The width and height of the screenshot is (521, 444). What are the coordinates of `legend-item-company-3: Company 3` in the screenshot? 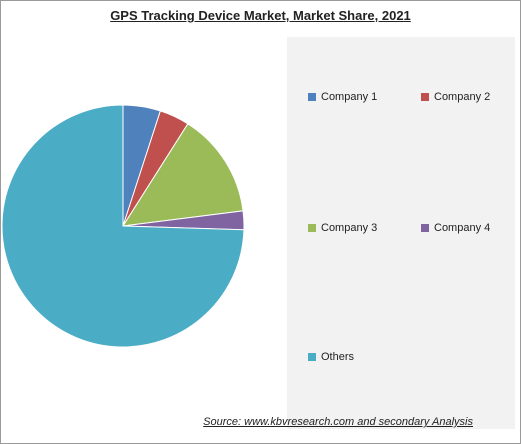 It's located at (342, 228).